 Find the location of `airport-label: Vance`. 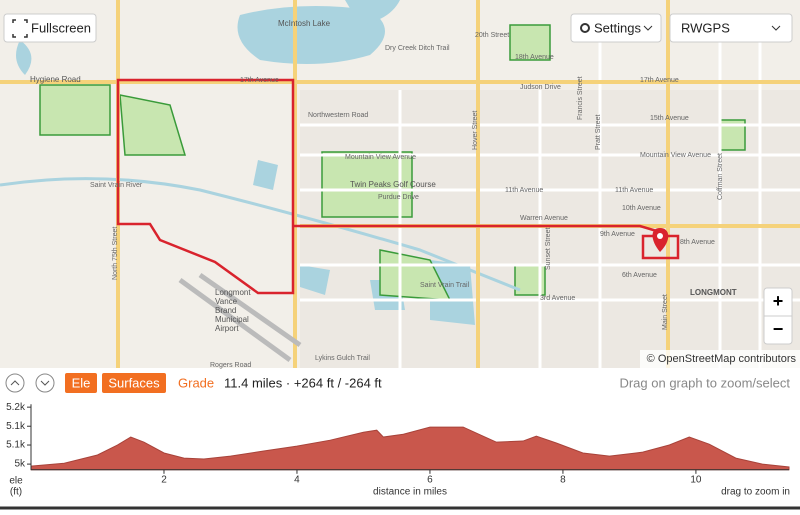

airport-label: Vance is located at coordinates (226, 301).